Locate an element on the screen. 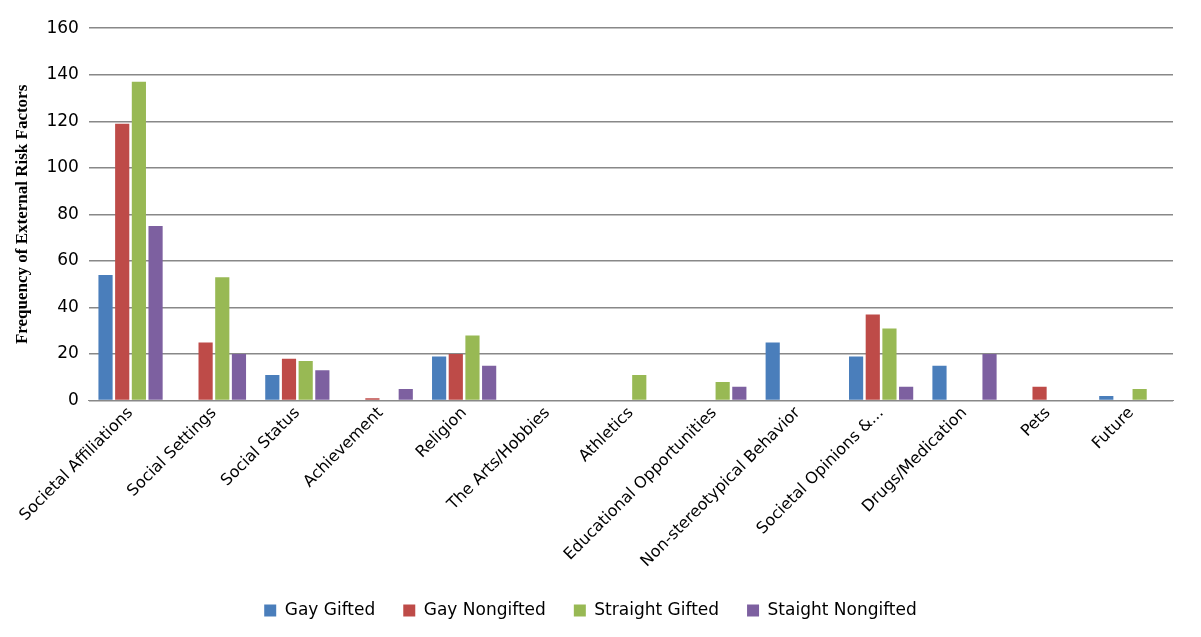 This screenshot has width=1201, height=637. y-tick-label: 100 is located at coordinates (62, 166).